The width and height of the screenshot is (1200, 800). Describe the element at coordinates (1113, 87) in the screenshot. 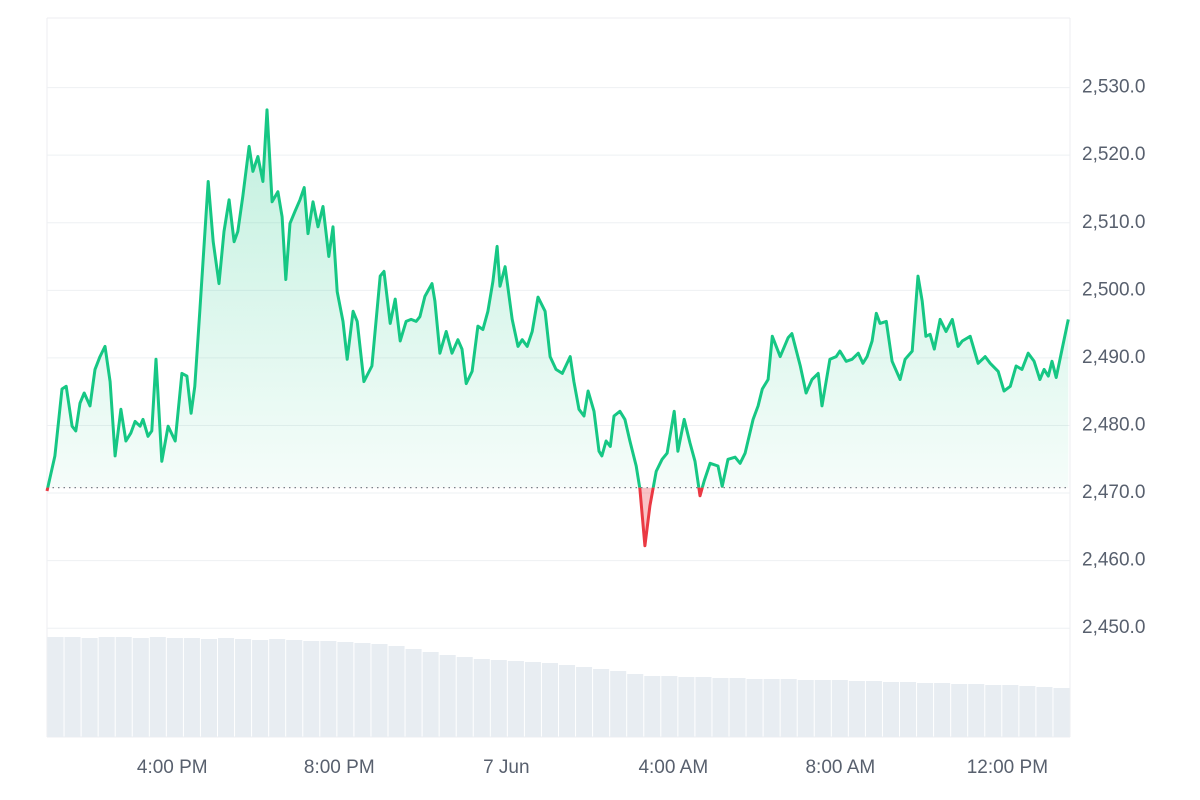

I see `y-tick-label: 2,530.0` at that location.